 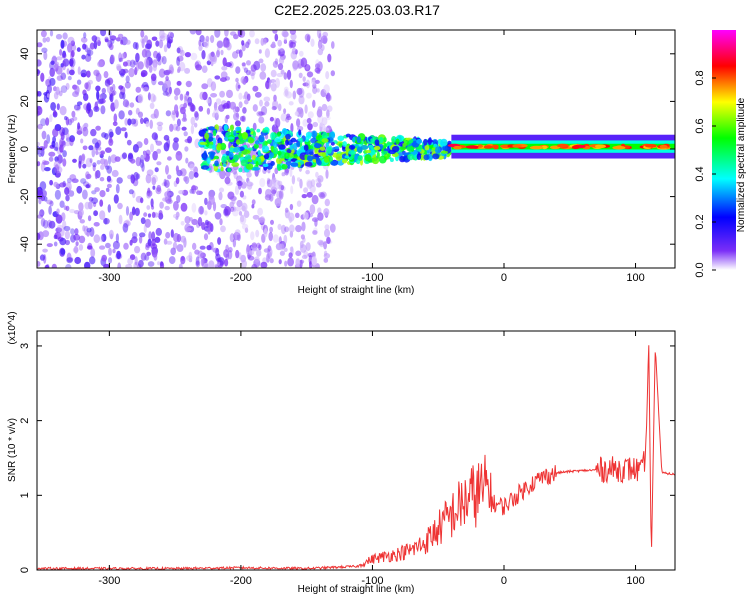 What do you see at coordinates (700, 77) in the screenshot?
I see `colorbar-tick-label: 0.8` at bounding box center [700, 77].